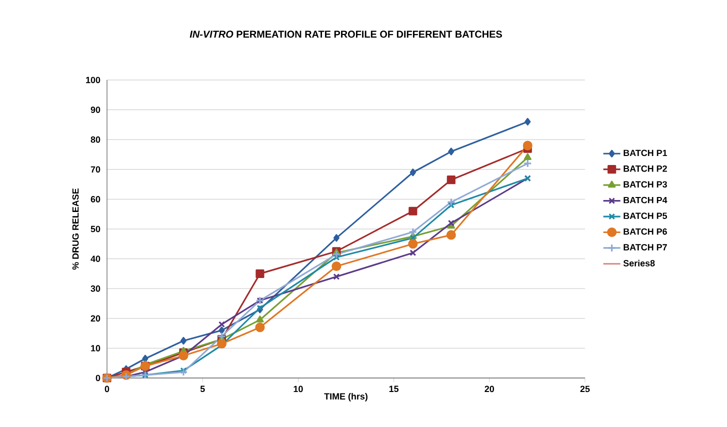  What do you see at coordinates (75, 229) in the screenshot?
I see `y-axis-title: % DRUG RELEASE` at bounding box center [75, 229].